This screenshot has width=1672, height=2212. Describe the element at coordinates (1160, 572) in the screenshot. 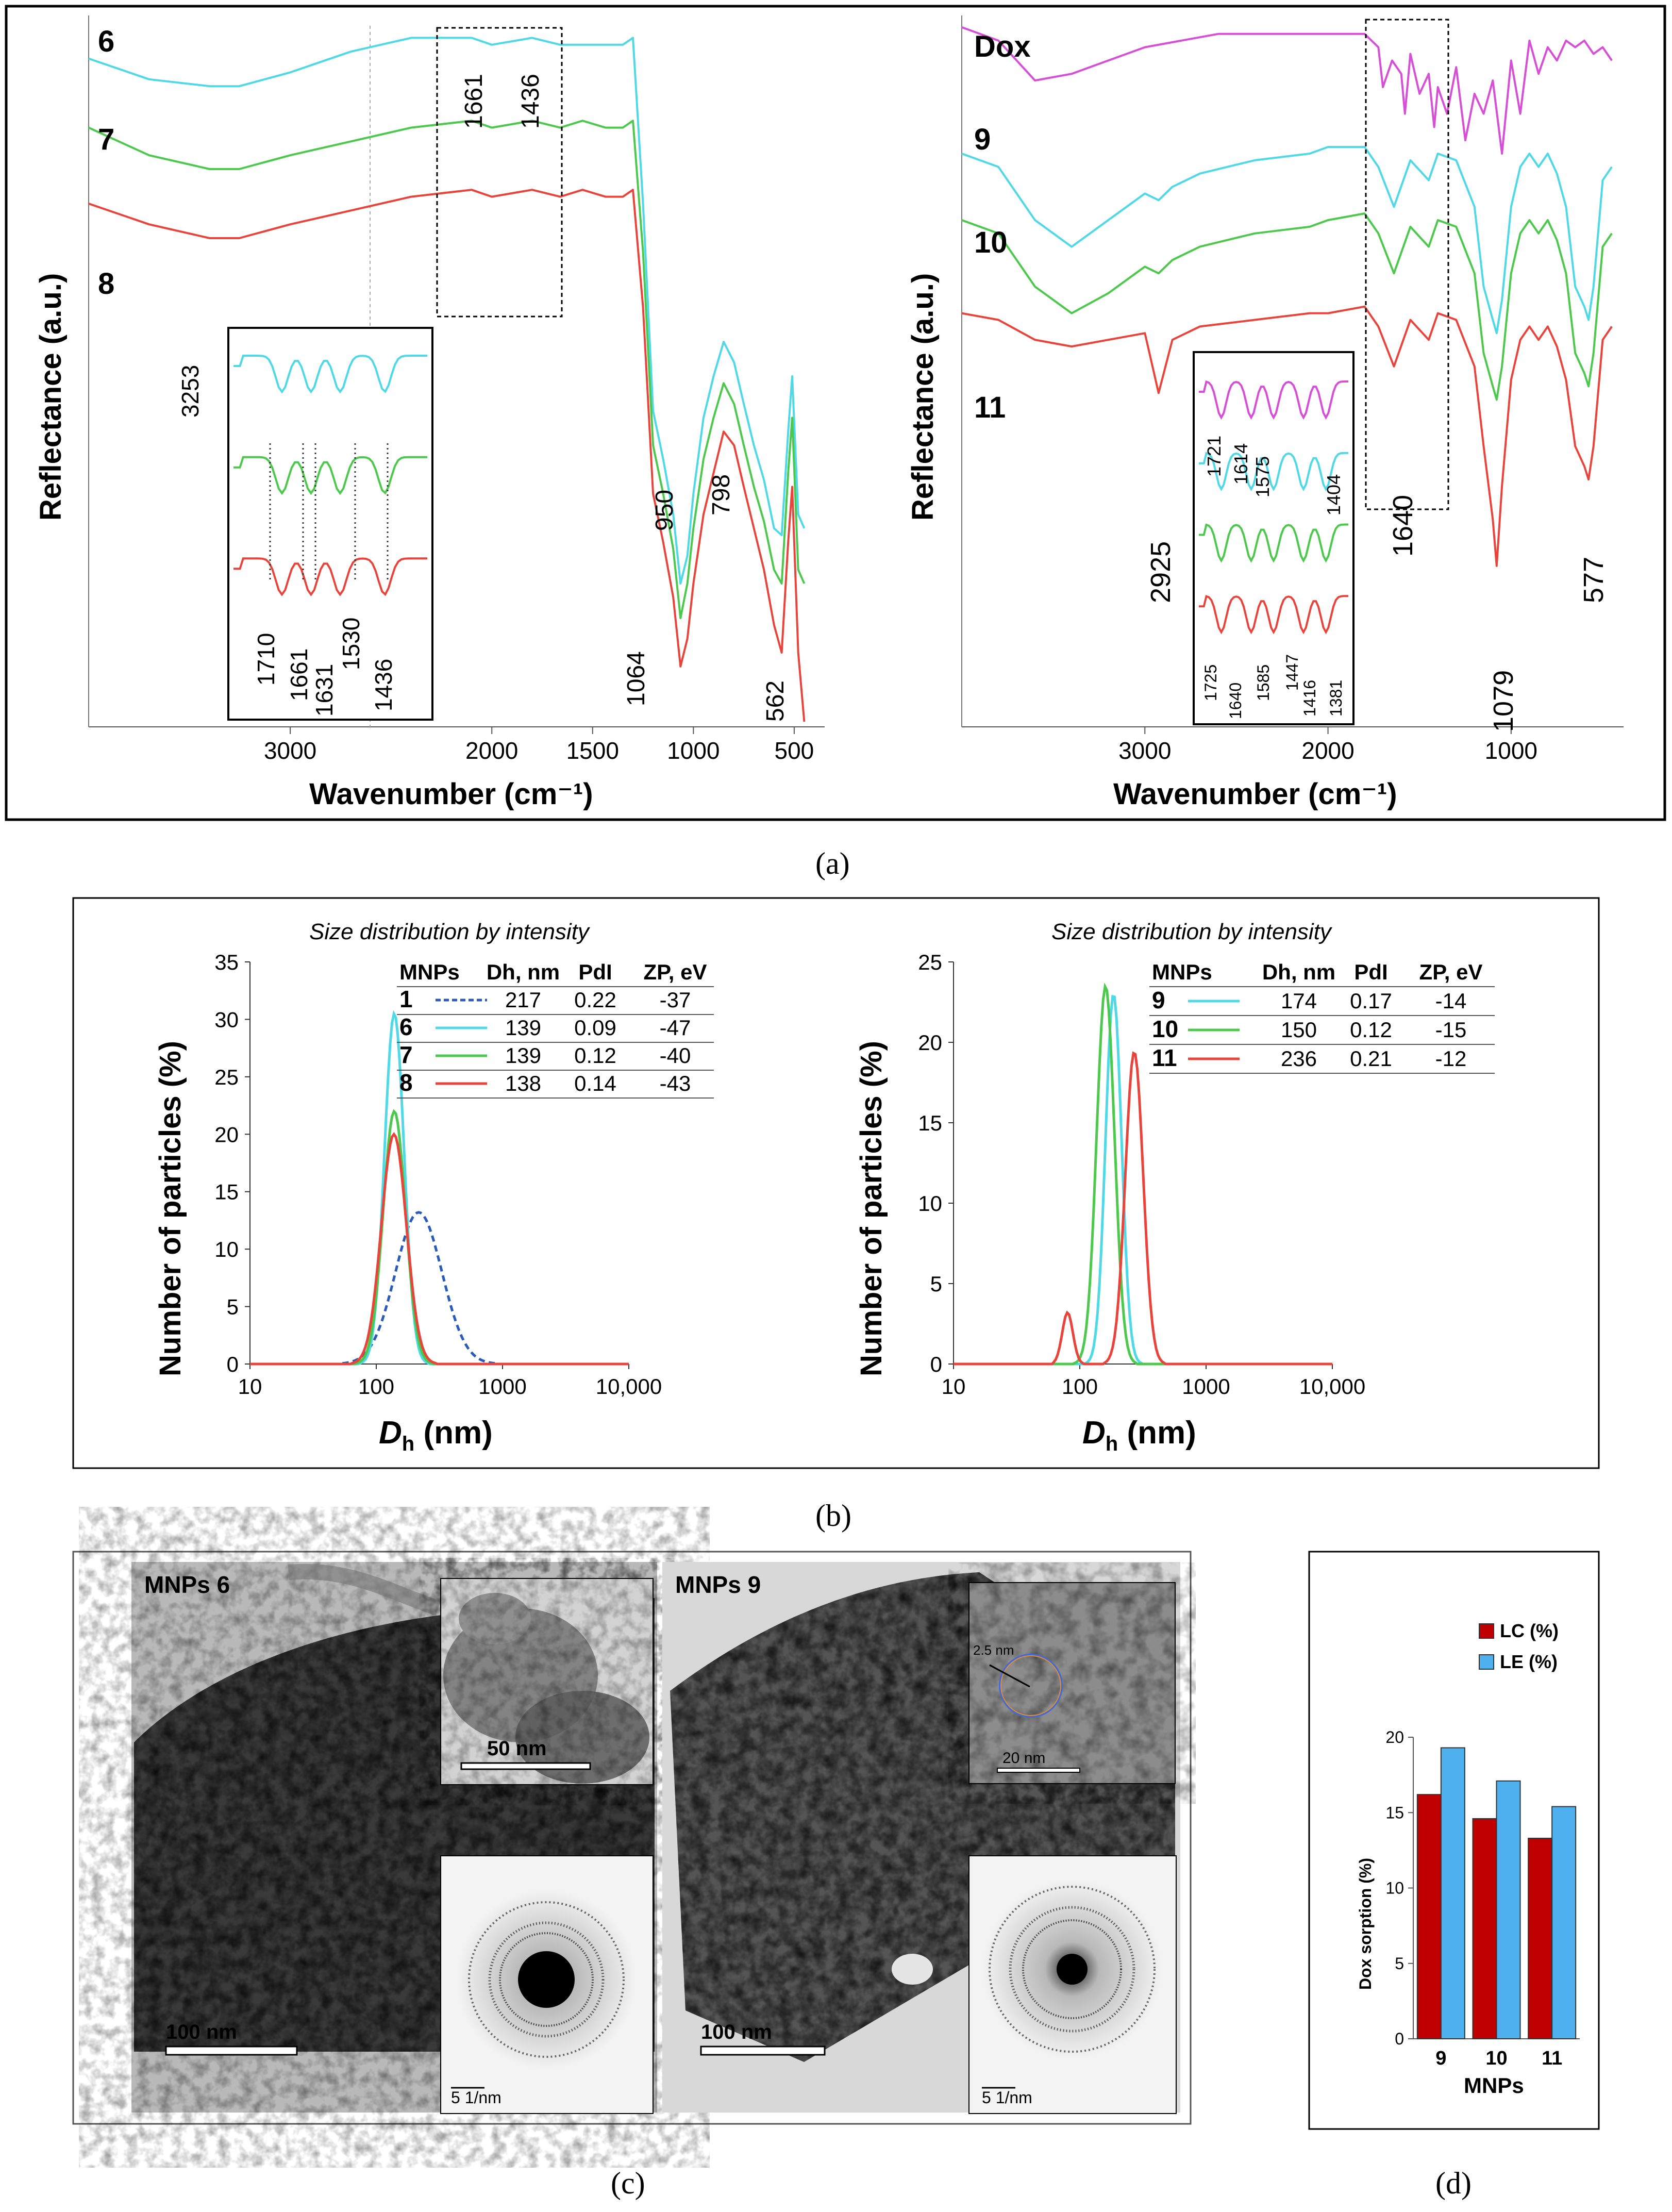

I see `ftir-right-ann-2925: 2925` at that location.